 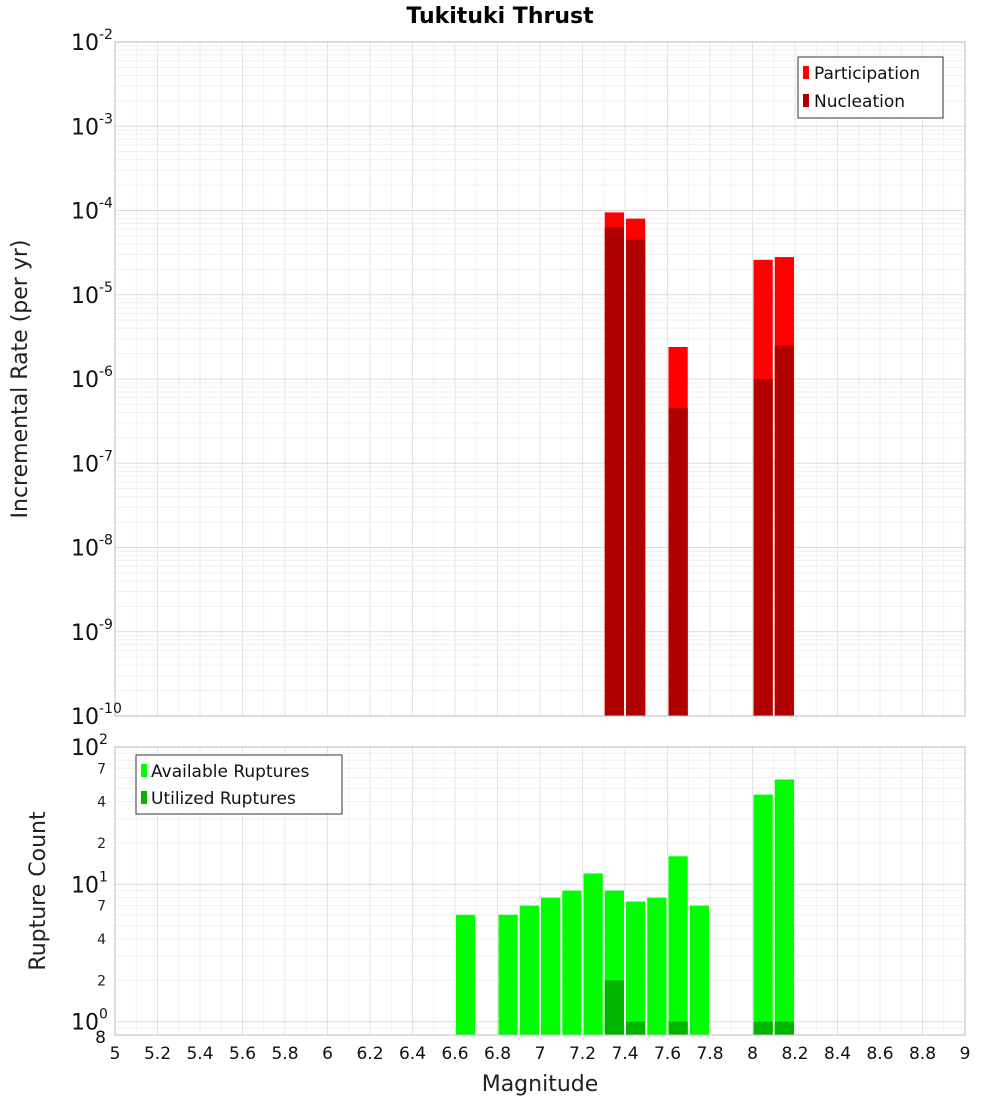 I want to click on x-tick-label: 6.6, so click(x=454, y=1054).